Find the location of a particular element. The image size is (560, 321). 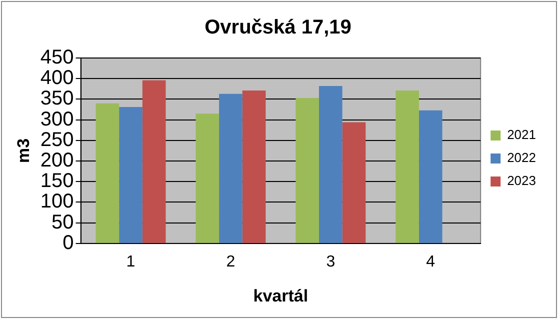

y-axis-title: m3 is located at coordinates (23, 150).